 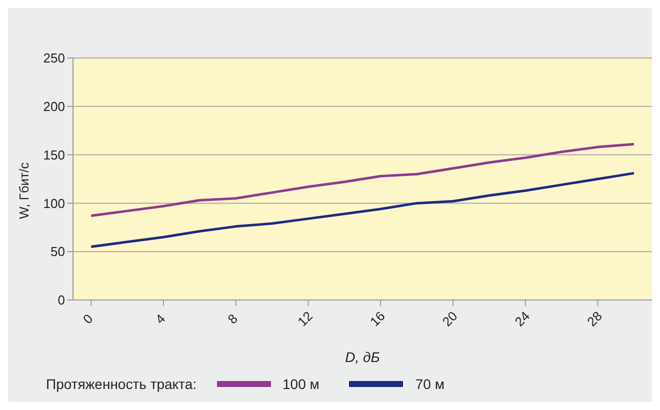 What do you see at coordinates (160, 318) in the screenshot?
I see `x-tick-label: 4` at bounding box center [160, 318].